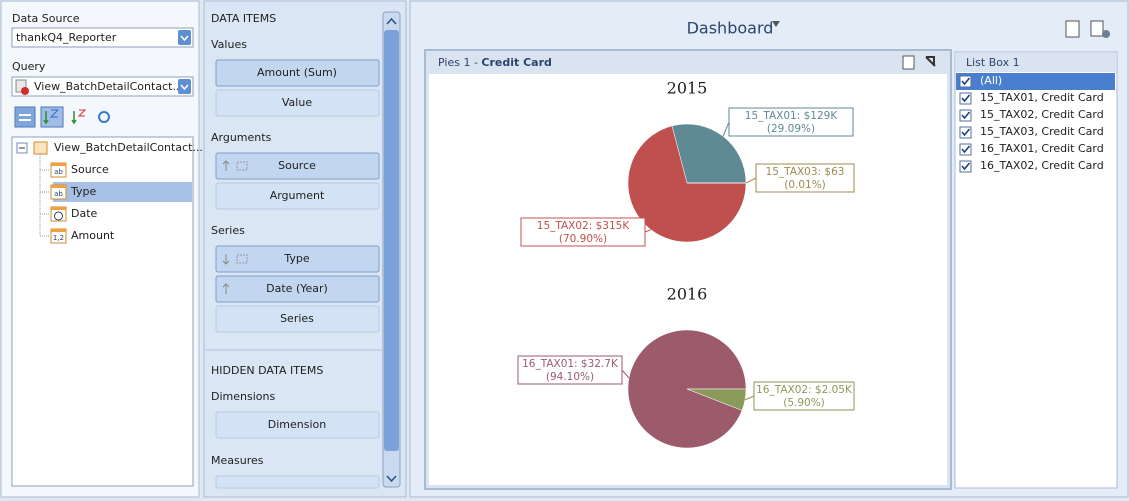 This screenshot has width=1129, height=501. What do you see at coordinates (241, 137) in the screenshot?
I see `section-label: Arguments` at bounding box center [241, 137].